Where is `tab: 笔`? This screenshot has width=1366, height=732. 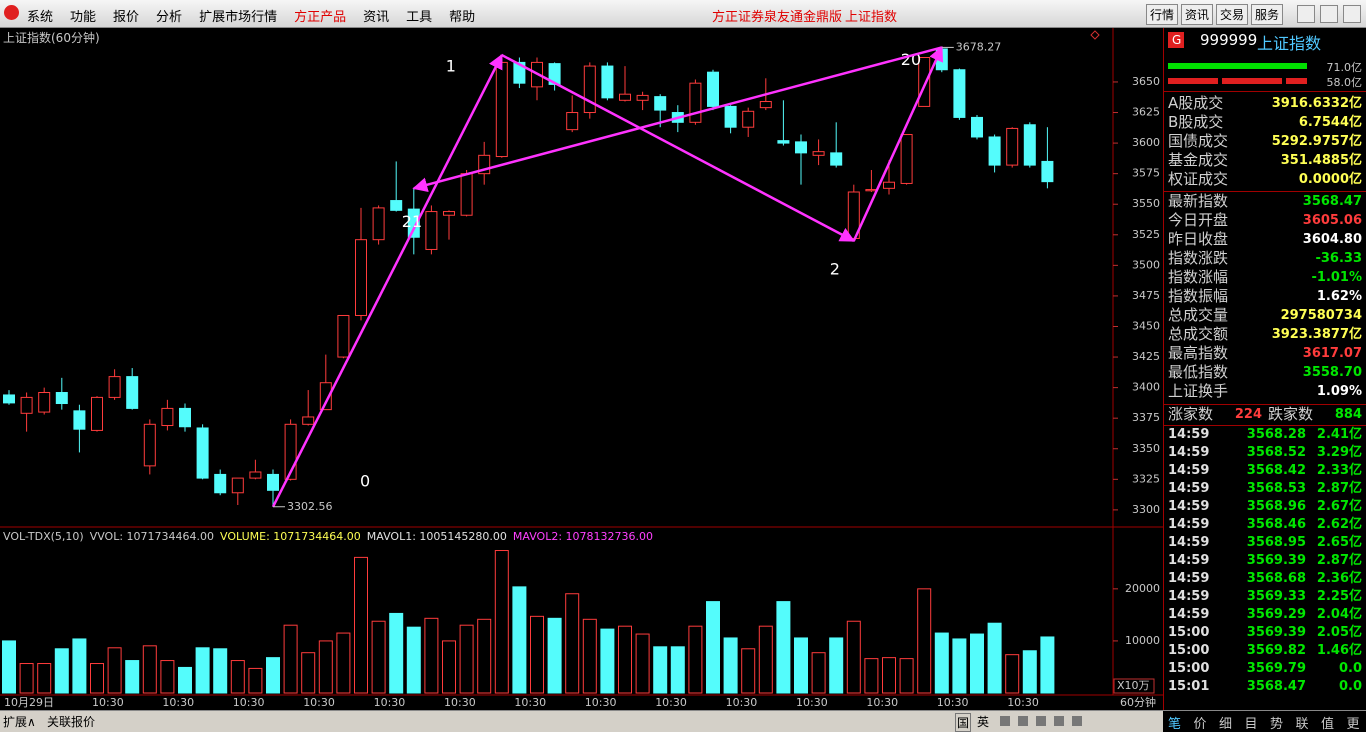
tab: 笔 is located at coordinates (1175, 724).